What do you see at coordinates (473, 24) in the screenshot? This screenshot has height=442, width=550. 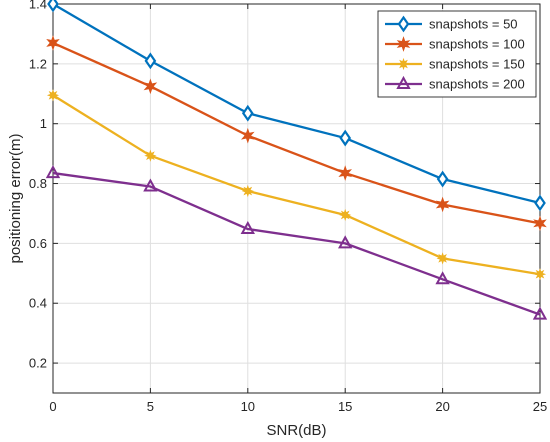 I see `legend-label: snapshots = 50` at bounding box center [473, 24].